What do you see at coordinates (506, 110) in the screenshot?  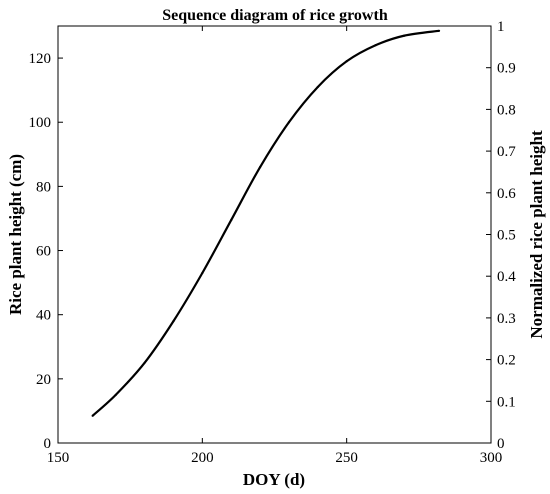 I see `y2-tick-label-8: 0.8` at bounding box center [506, 110].